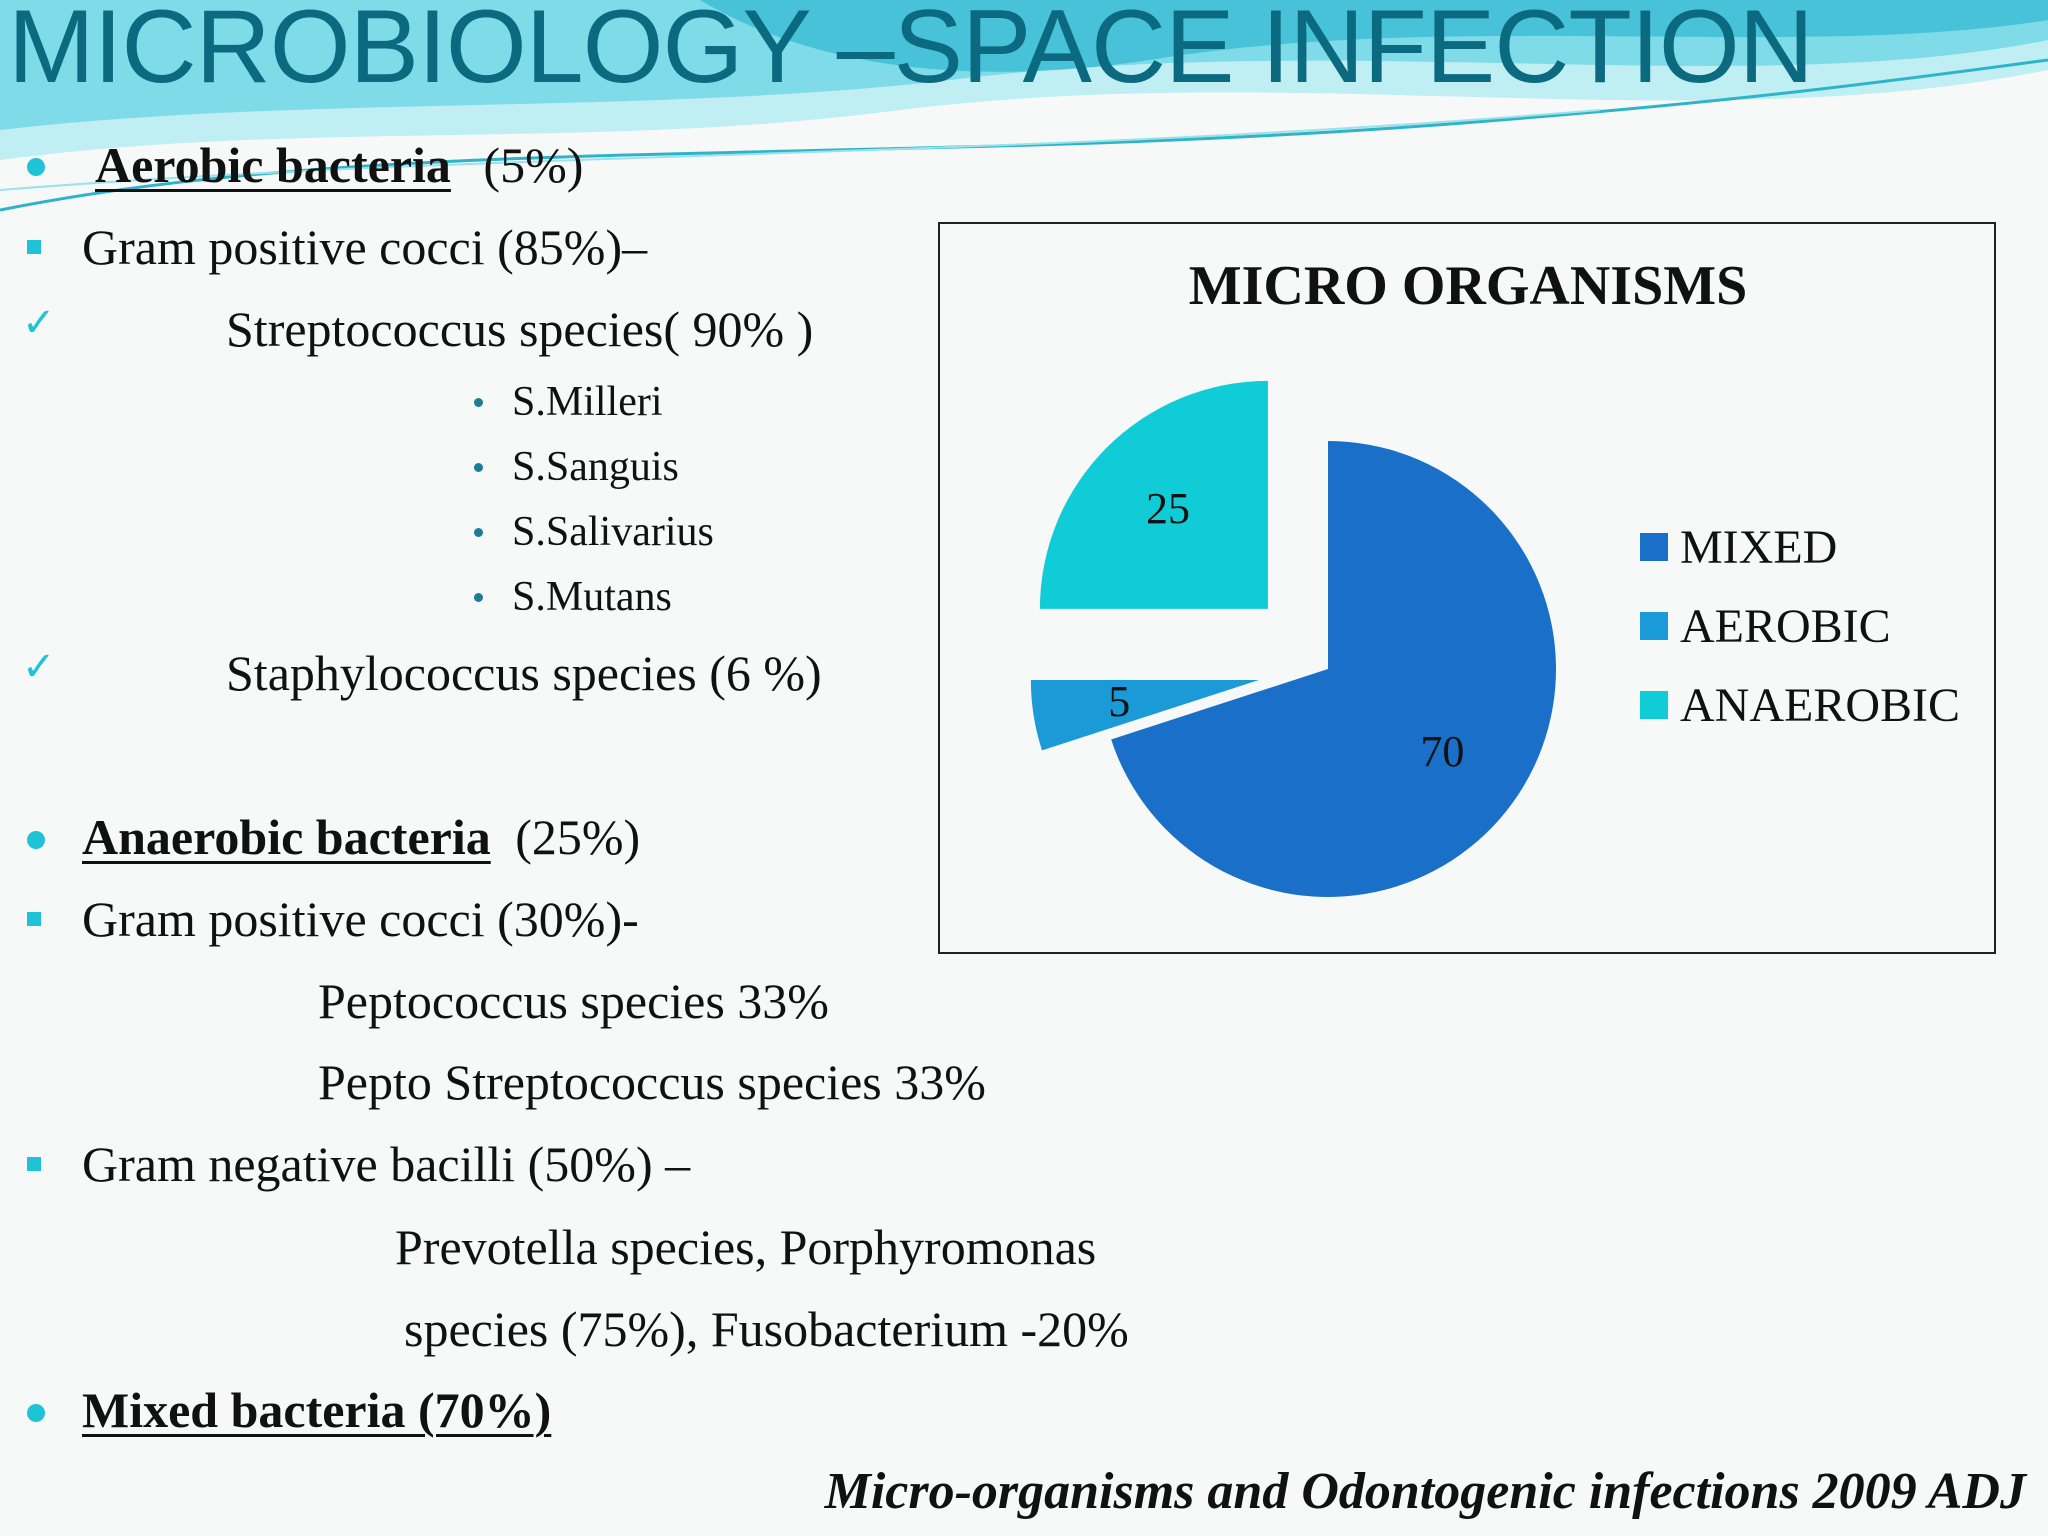 The image size is (2048, 1536). Describe the element at coordinates (1654, 705) in the screenshot. I see `legend-swatch-anaerobic` at that location.